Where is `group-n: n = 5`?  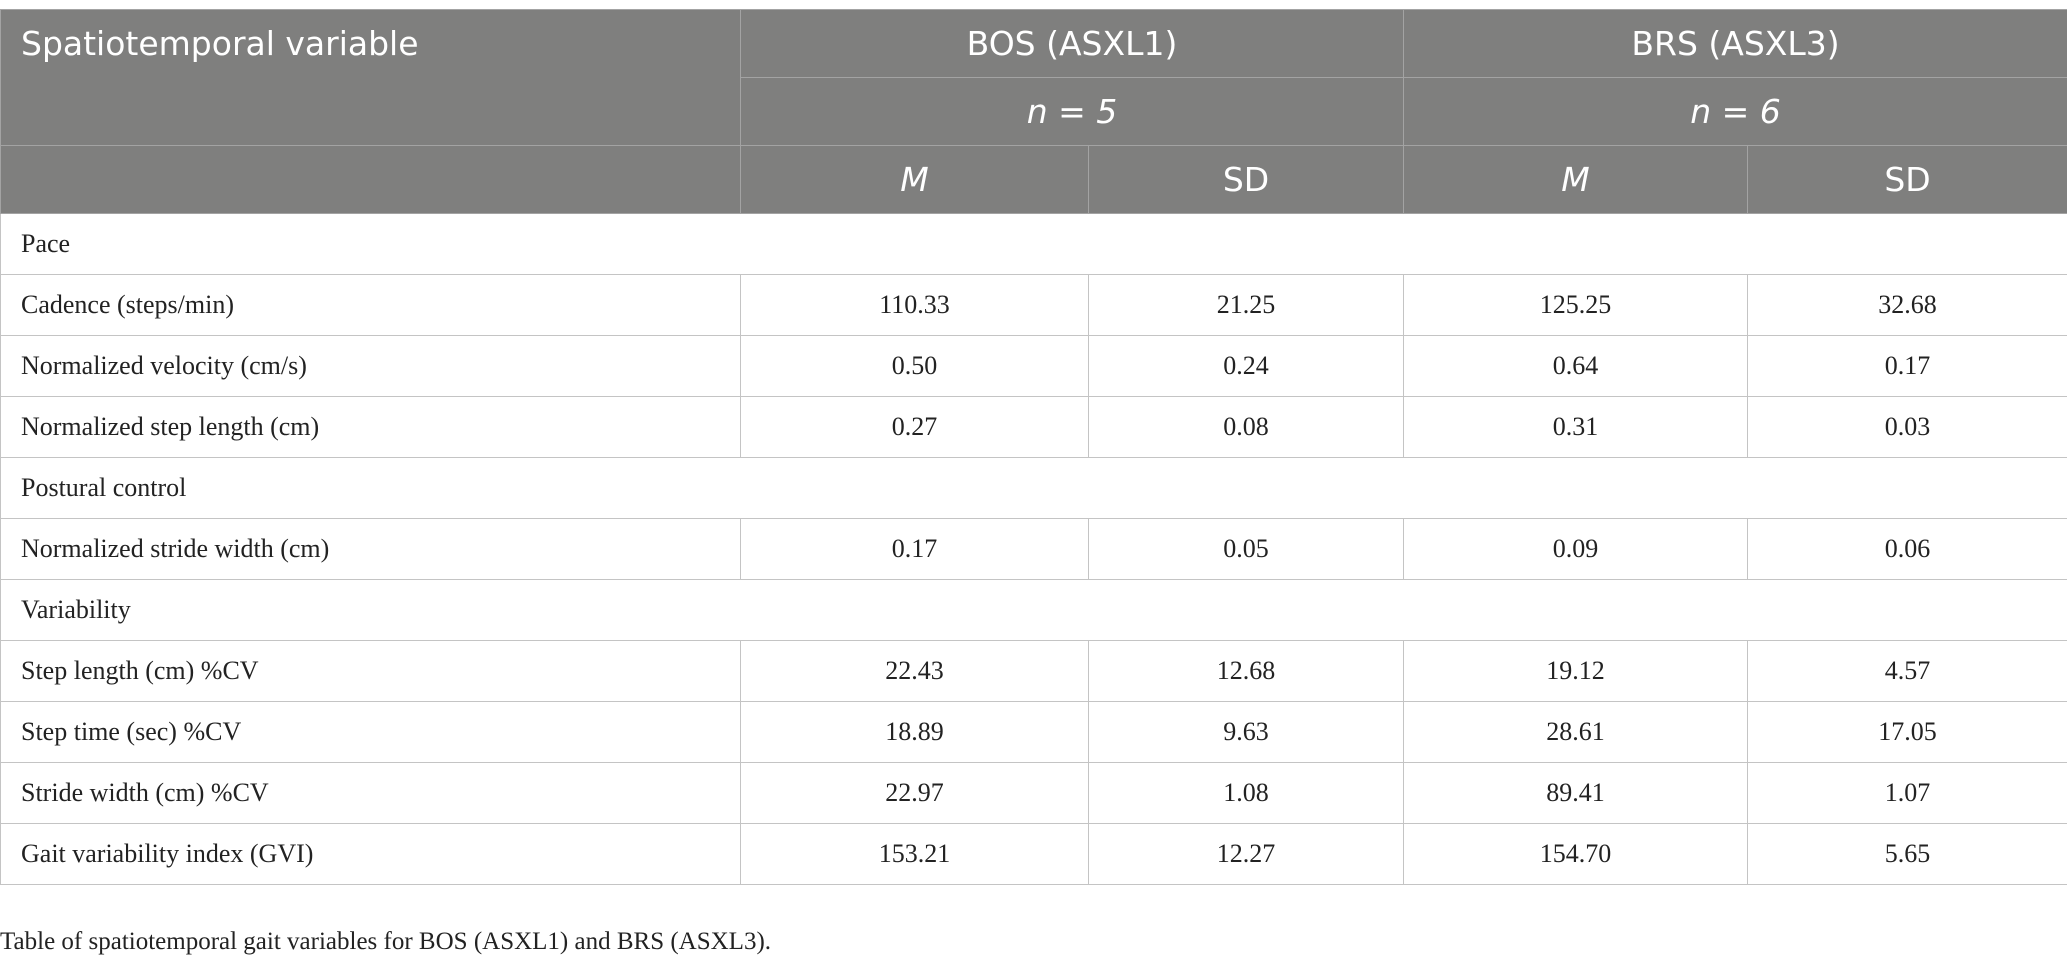
group-n: n = 5 is located at coordinates (1072, 111).